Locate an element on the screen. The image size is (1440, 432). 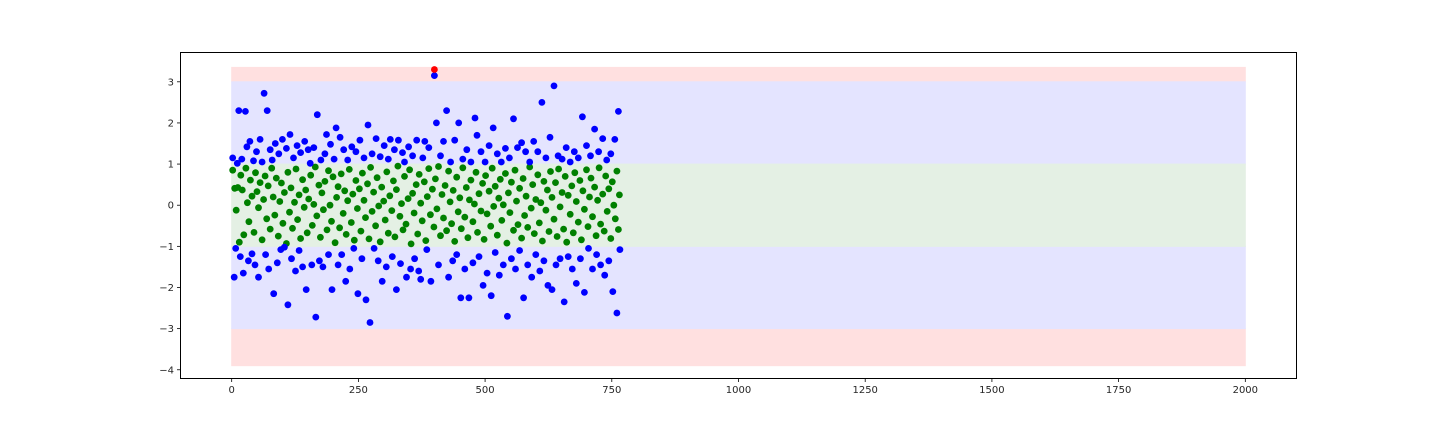
x-tick-label: 2000 is located at coordinates (1245, 390).